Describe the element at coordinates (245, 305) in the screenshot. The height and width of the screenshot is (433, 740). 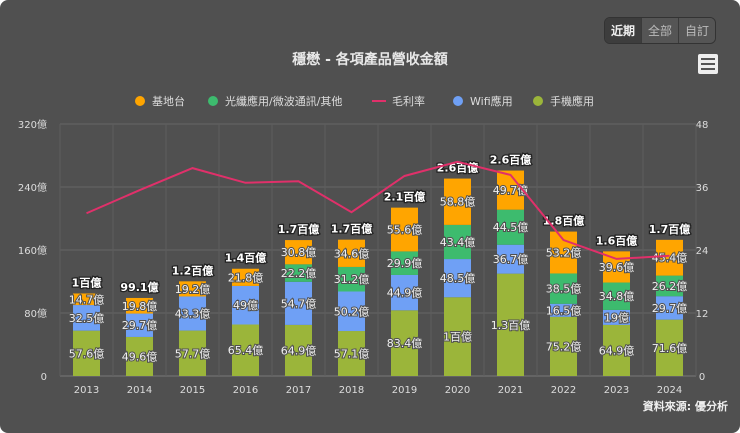
I see `data-label: 49億` at that location.